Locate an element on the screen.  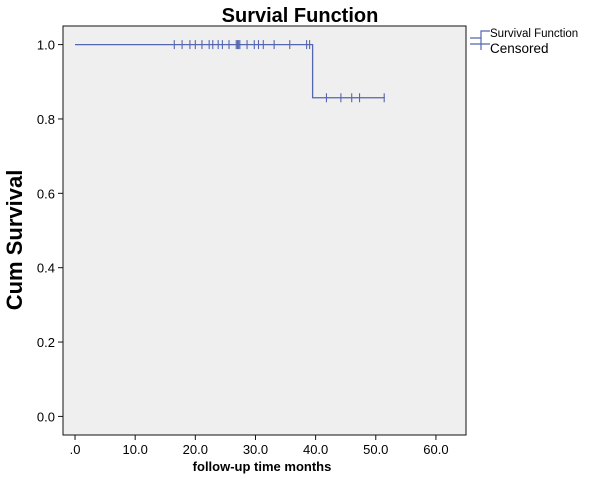
y-tick-label: 0.0 is located at coordinates (46, 416).